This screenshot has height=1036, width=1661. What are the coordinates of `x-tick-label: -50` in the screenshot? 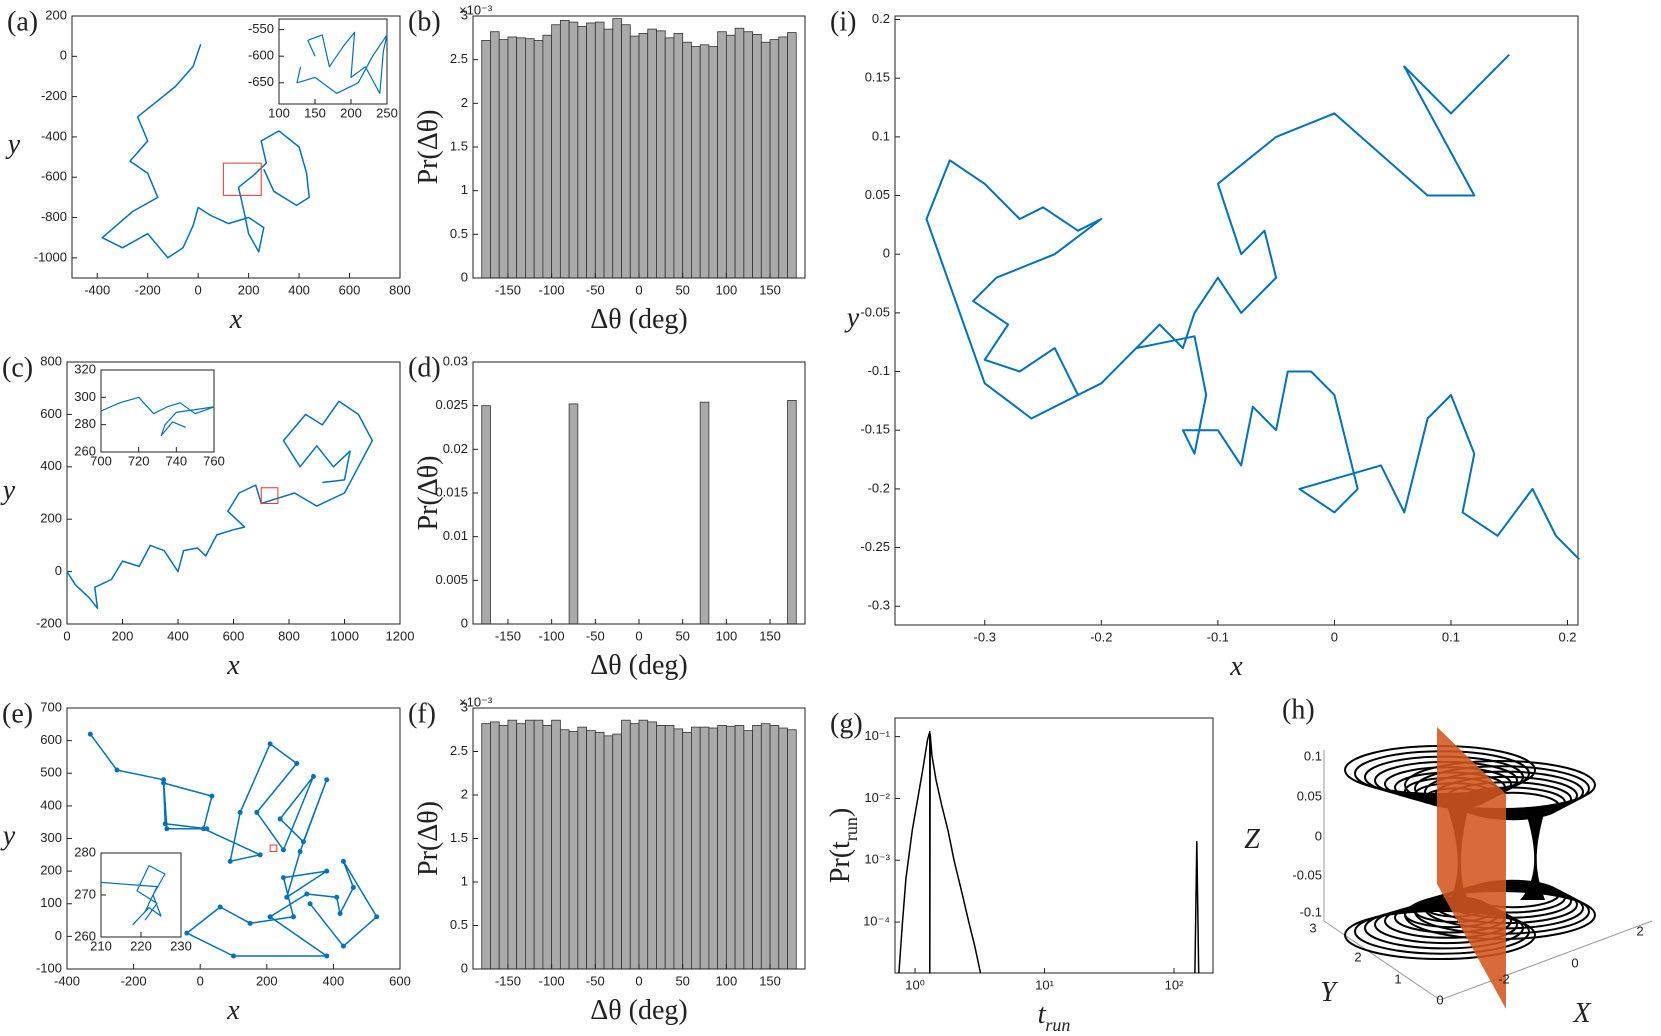 It's located at (595, 980).